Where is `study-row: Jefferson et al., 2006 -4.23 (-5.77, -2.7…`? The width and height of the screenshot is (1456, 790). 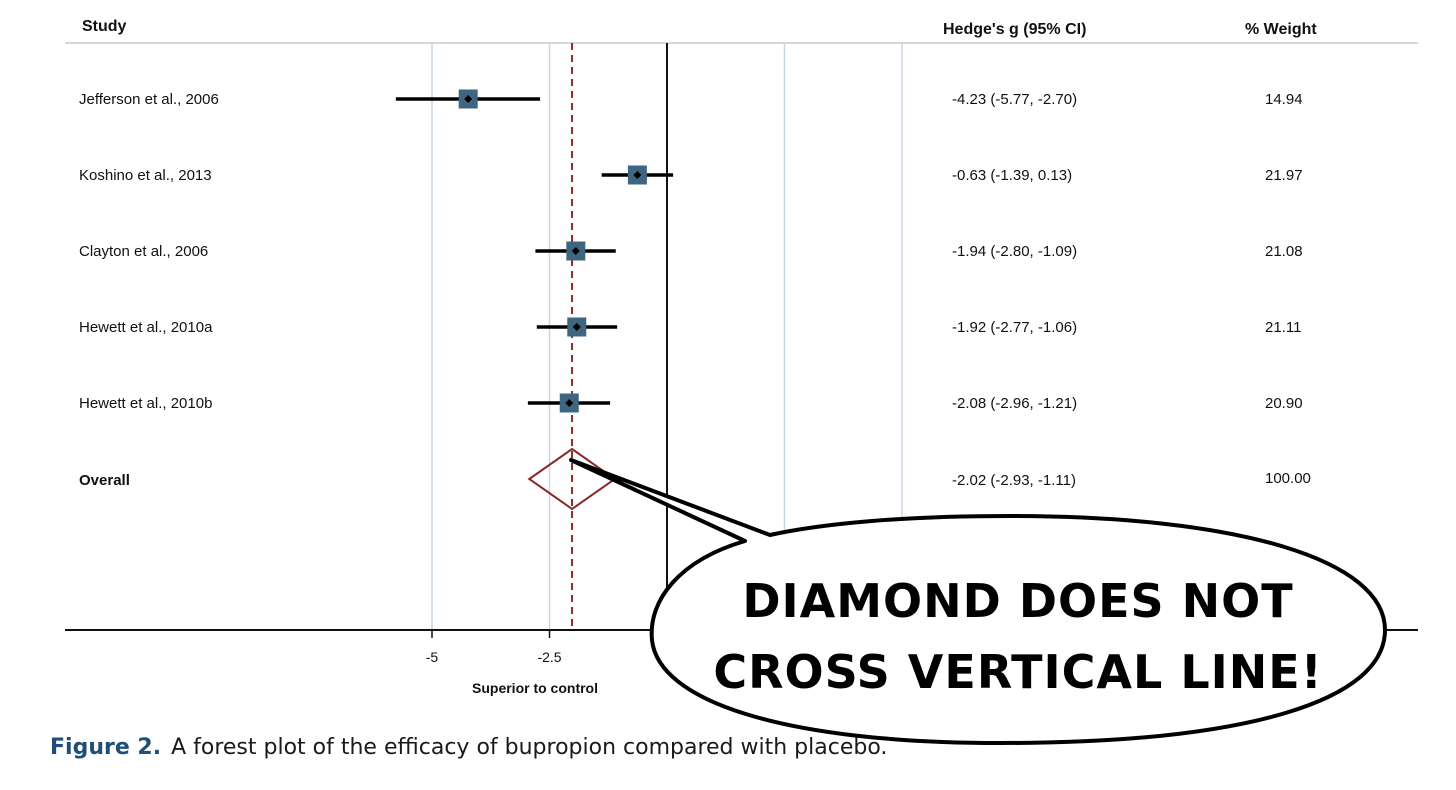 study-row: Jefferson et al., 2006 -4.23 (-5.77, -2.7… is located at coordinates (691, 99).